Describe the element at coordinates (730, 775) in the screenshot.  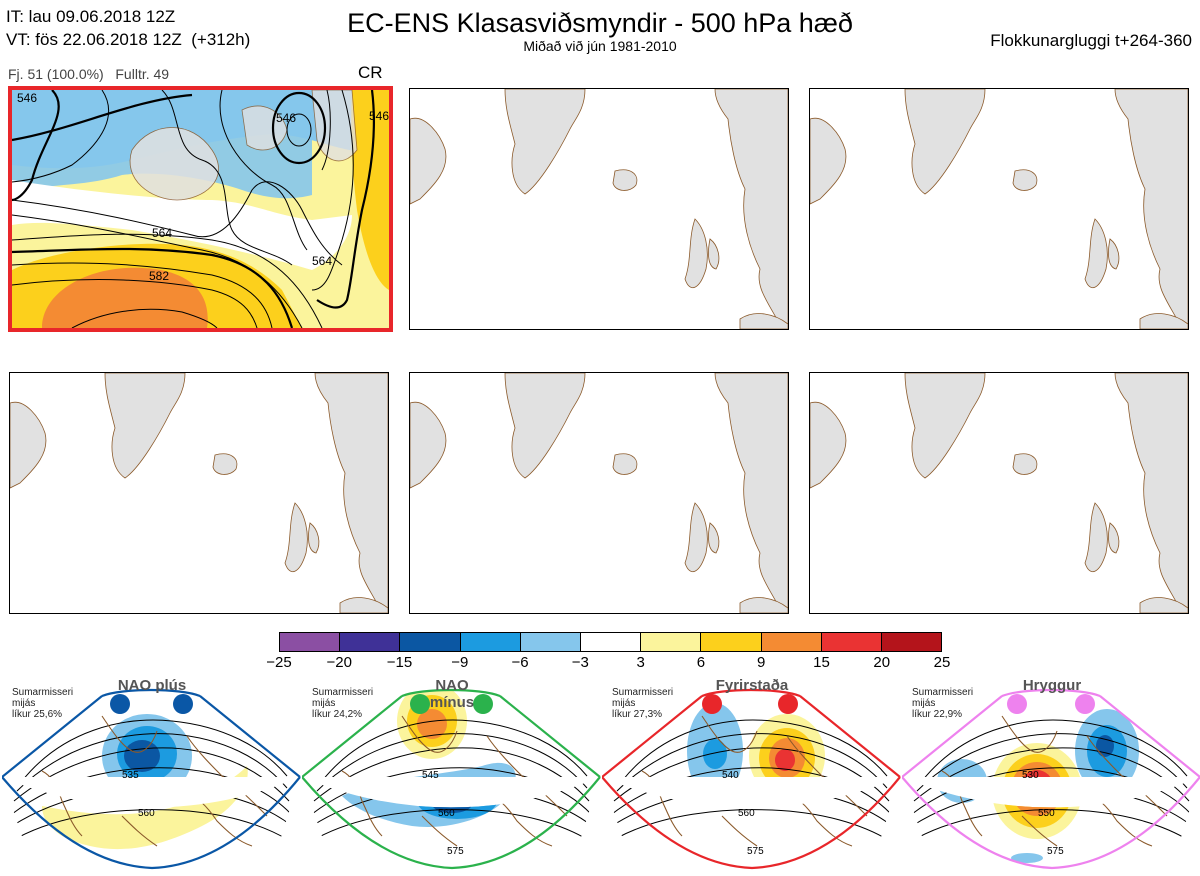
I see `regime-contour-label: 540` at that location.